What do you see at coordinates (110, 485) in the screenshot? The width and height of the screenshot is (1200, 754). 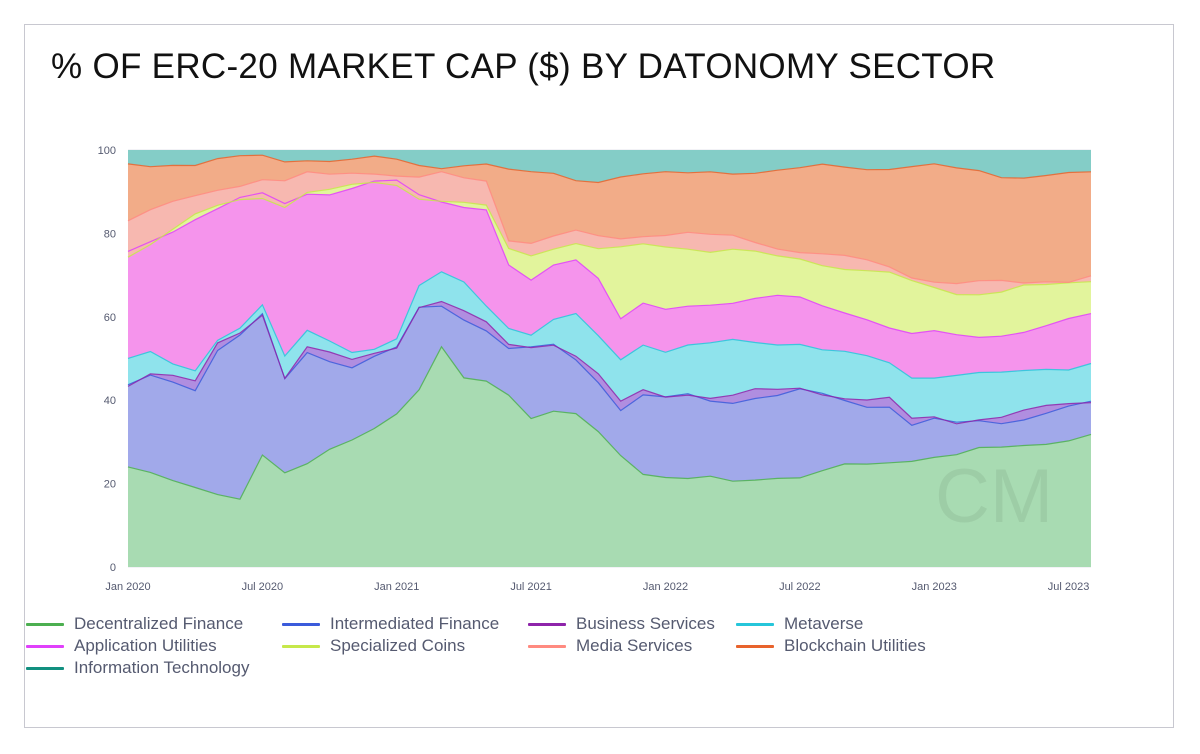 I see `y-tick-label-20: 20` at bounding box center [110, 485].